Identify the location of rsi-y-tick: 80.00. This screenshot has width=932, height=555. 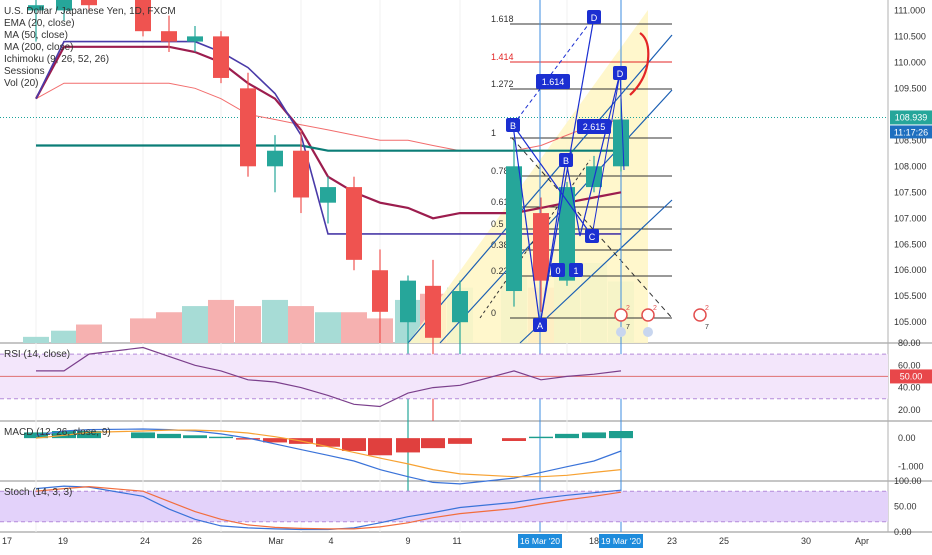
(909, 343).